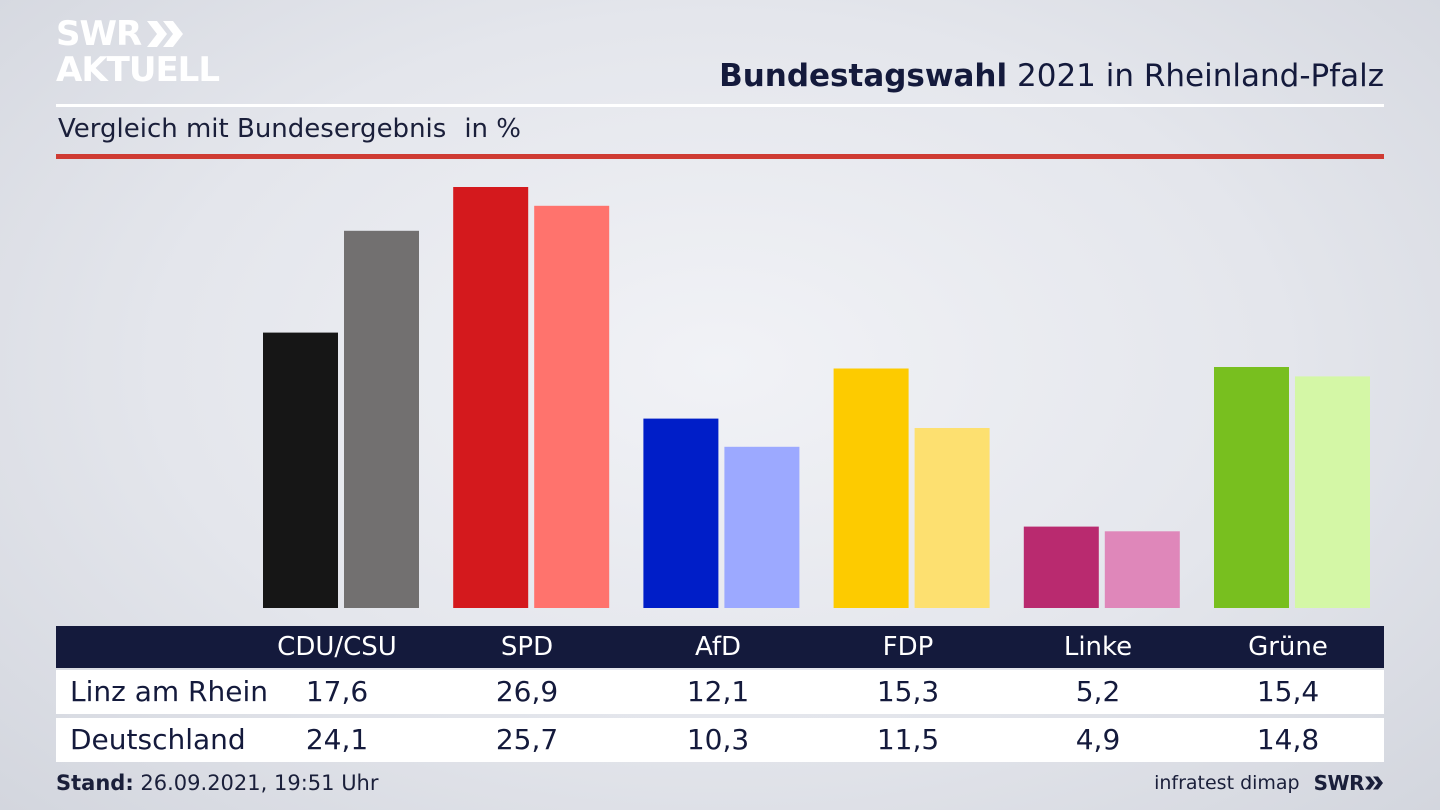 The width and height of the screenshot is (1440, 810). Describe the element at coordinates (720, 105) in the screenshot. I see `header-divider` at that location.